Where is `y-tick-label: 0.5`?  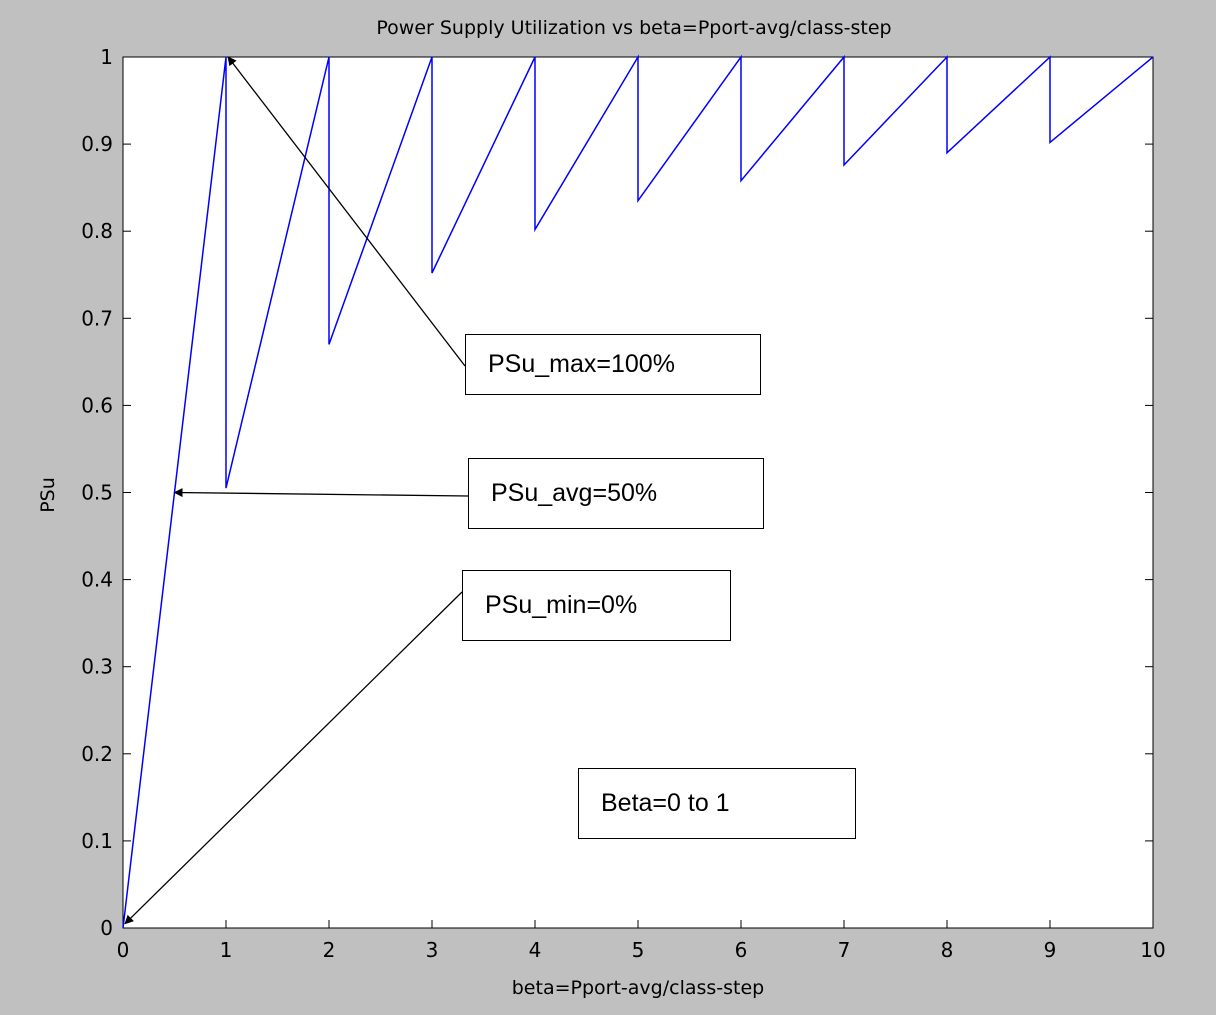
y-tick-label: 0.5 is located at coordinates (97, 493).